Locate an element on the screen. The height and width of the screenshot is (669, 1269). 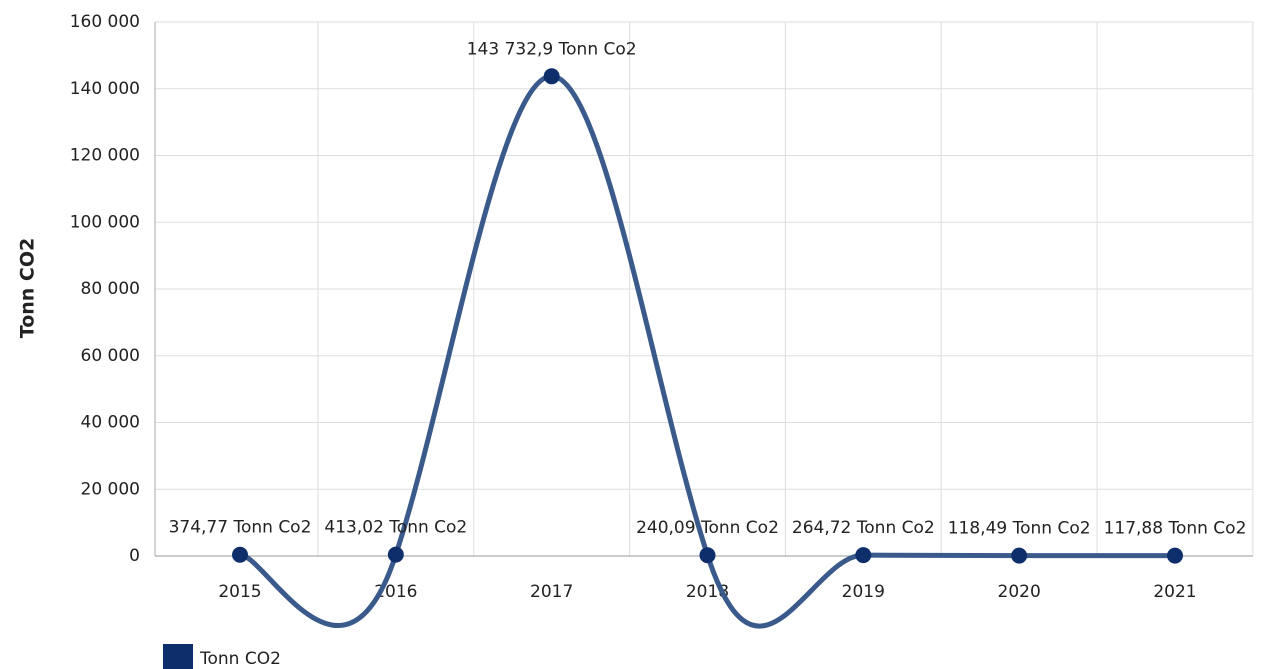
x-tick-label: 2015 is located at coordinates (239, 592).